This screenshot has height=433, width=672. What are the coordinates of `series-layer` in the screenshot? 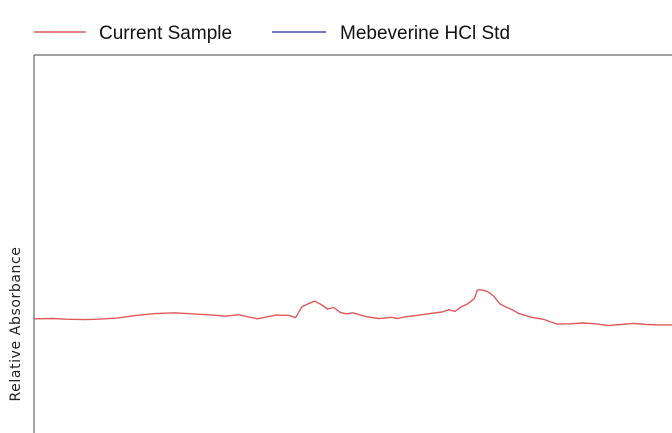 It's located at (352, 308).